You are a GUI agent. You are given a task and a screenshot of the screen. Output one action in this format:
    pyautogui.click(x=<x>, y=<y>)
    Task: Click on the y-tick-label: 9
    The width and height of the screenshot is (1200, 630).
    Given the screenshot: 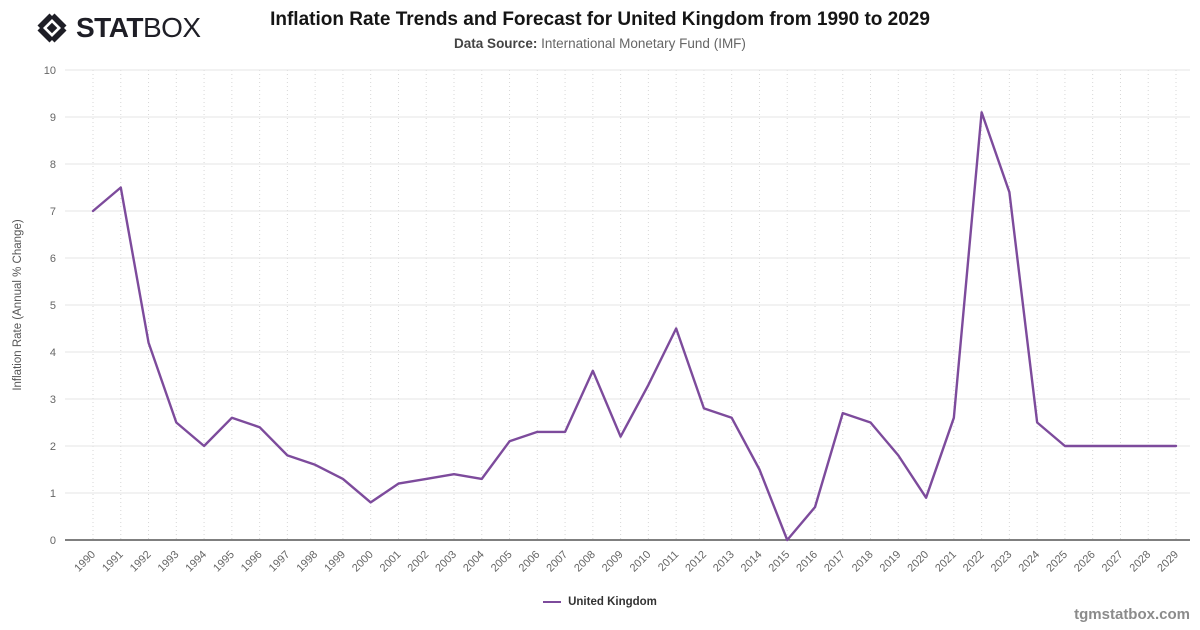 What is the action you would take?
    pyautogui.click(x=53, y=118)
    